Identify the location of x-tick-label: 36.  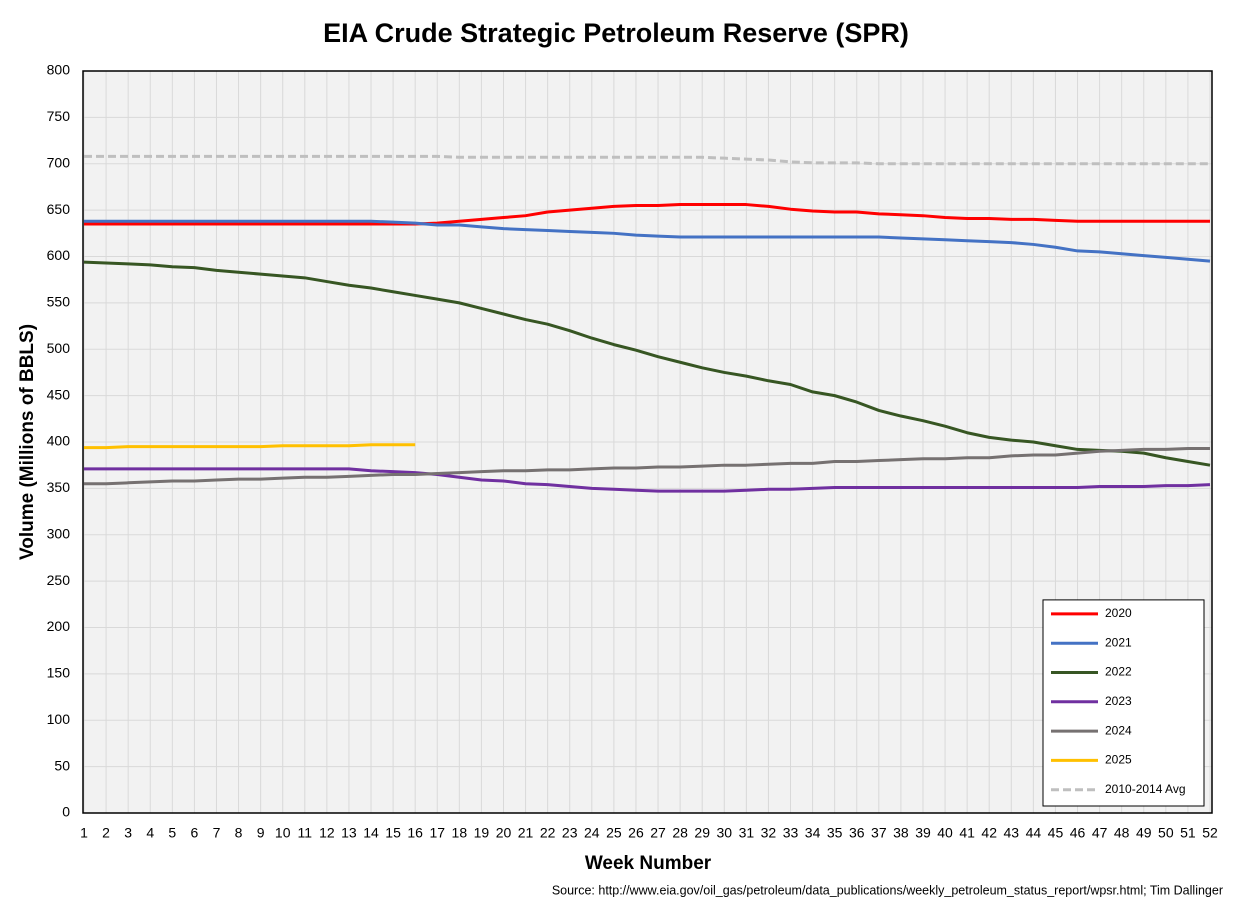
(857, 833).